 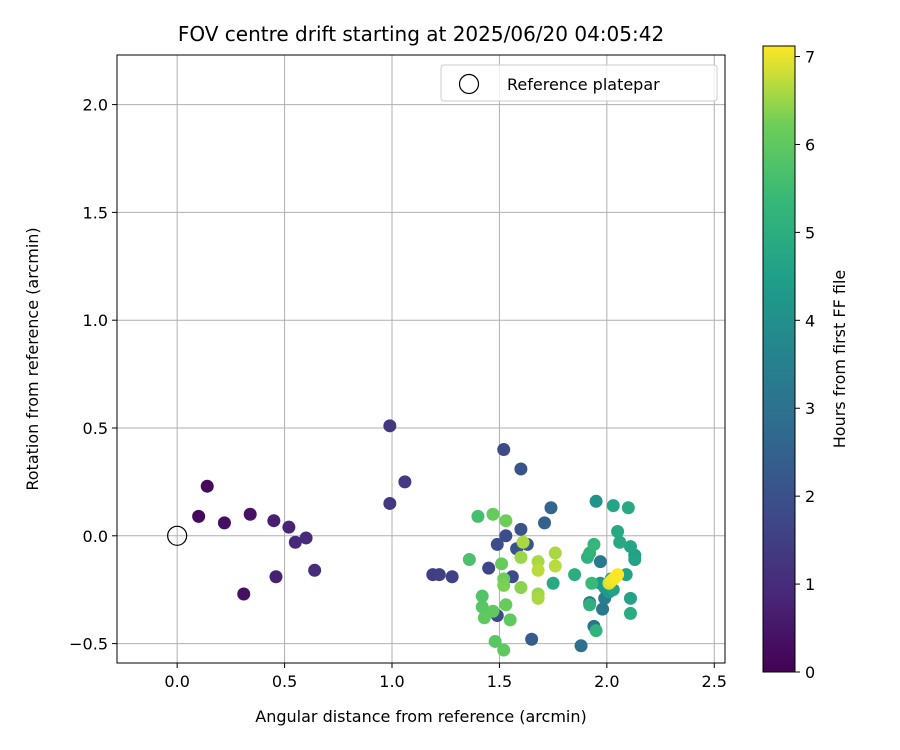 I want to click on colorbar-label: Hours from first FF file, so click(x=839, y=359).